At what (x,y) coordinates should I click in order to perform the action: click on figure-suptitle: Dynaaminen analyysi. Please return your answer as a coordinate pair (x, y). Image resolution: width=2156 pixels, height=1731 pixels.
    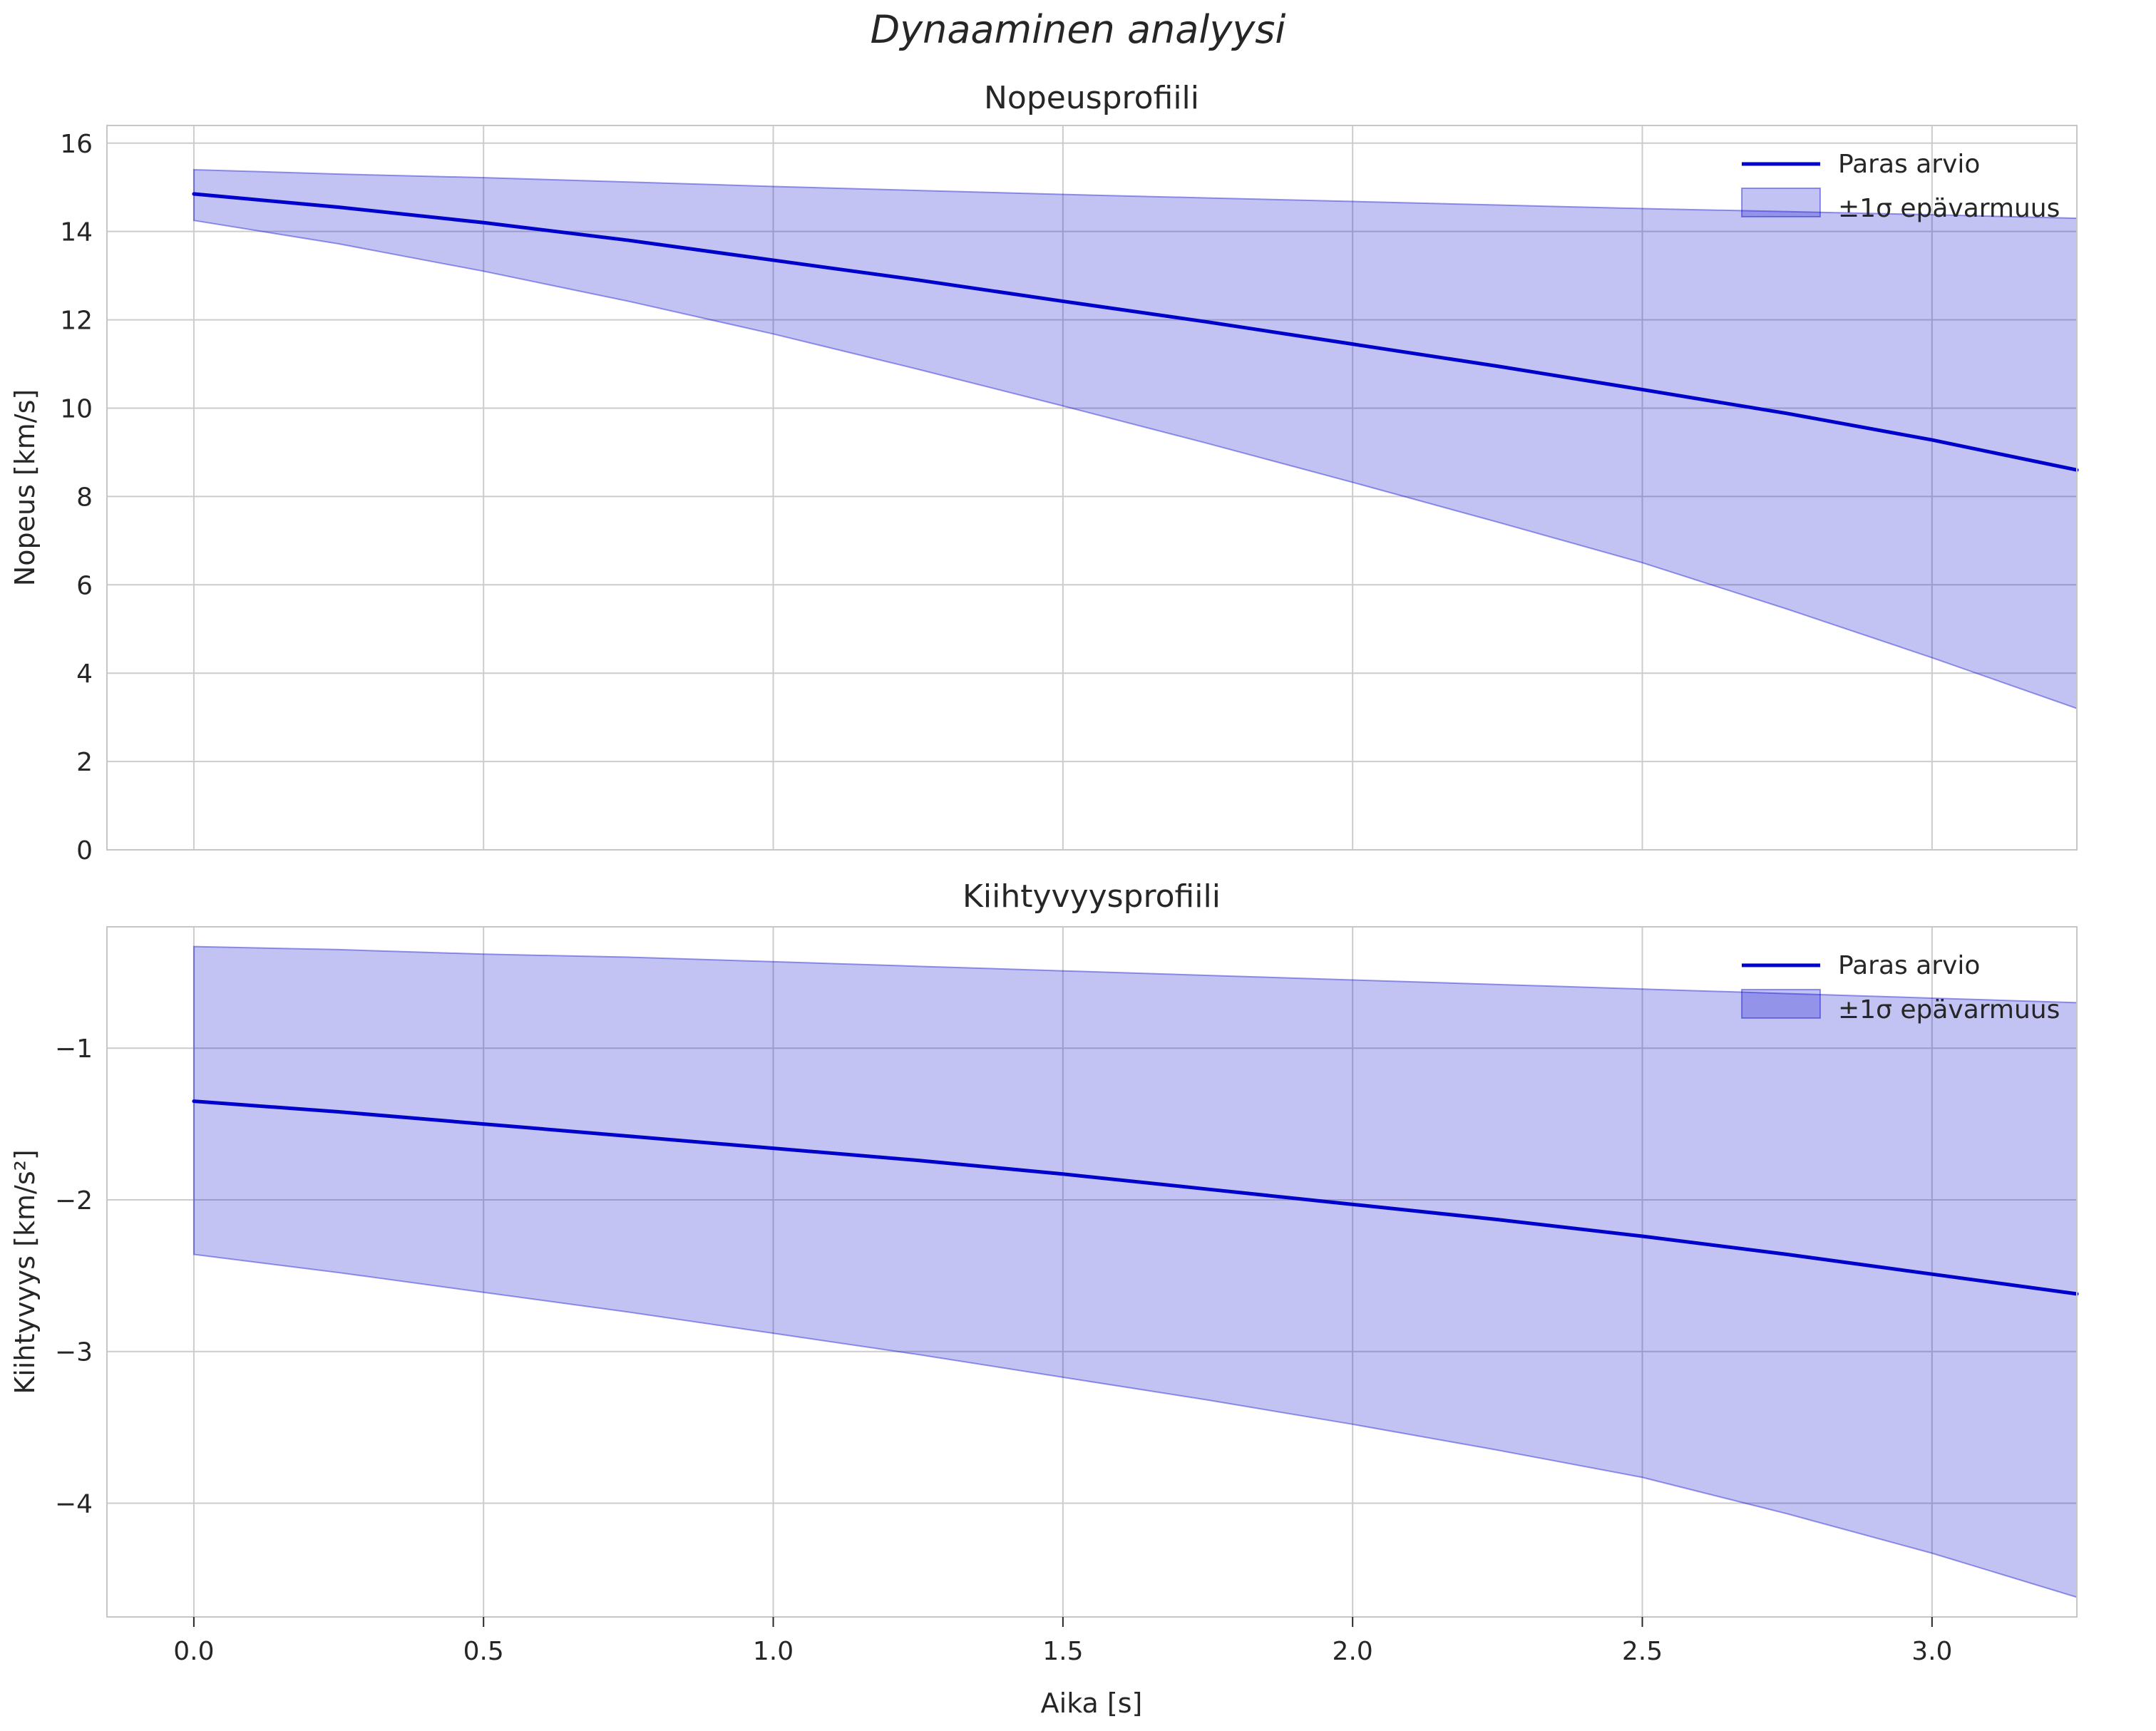
    Looking at the image, I should click on (1078, 29).